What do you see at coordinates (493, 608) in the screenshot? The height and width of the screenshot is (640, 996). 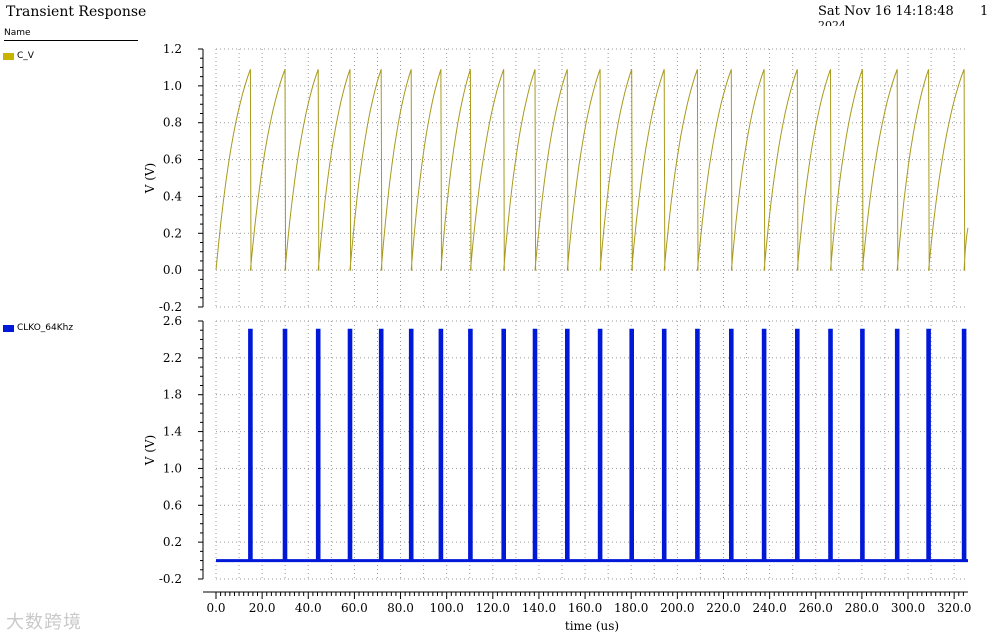 I see `xtick-label: 120.0` at bounding box center [493, 608].